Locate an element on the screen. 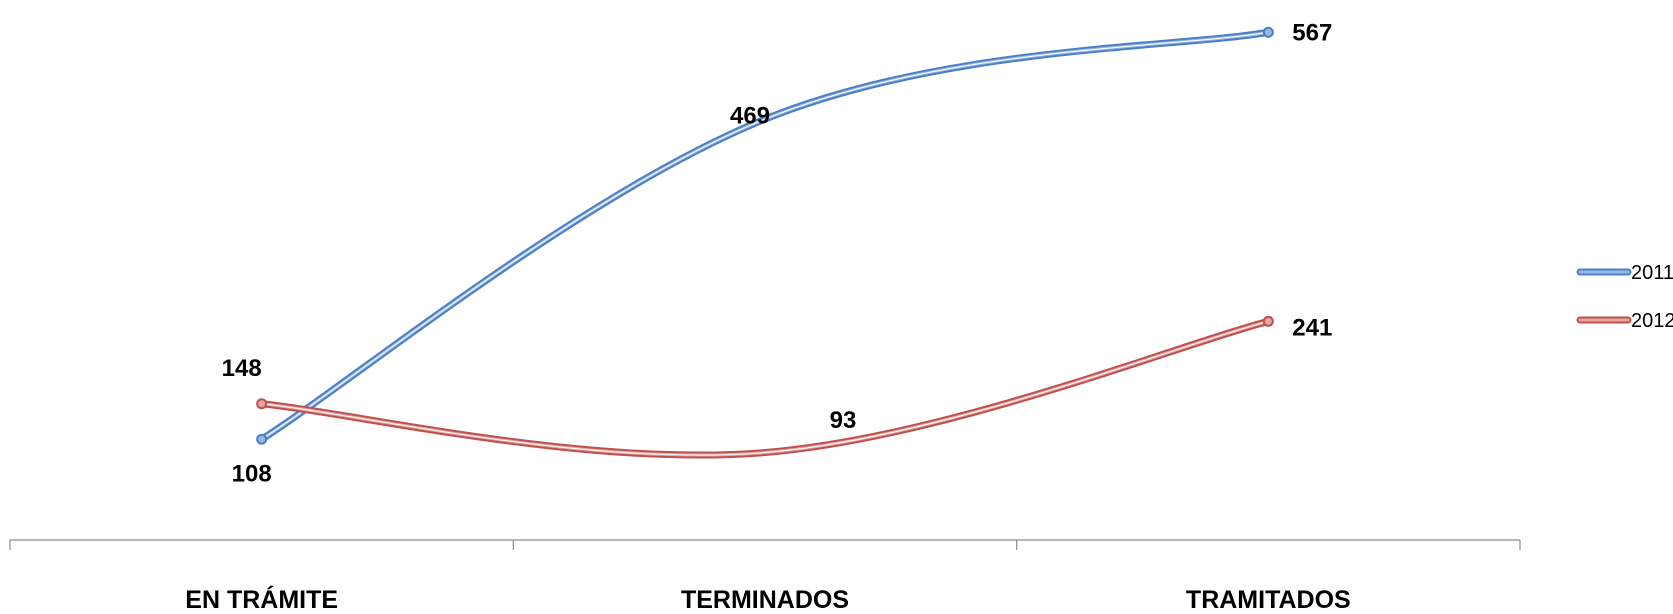 The height and width of the screenshot is (614, 1673). data-label: 108 is located at coordinates (252, 474).